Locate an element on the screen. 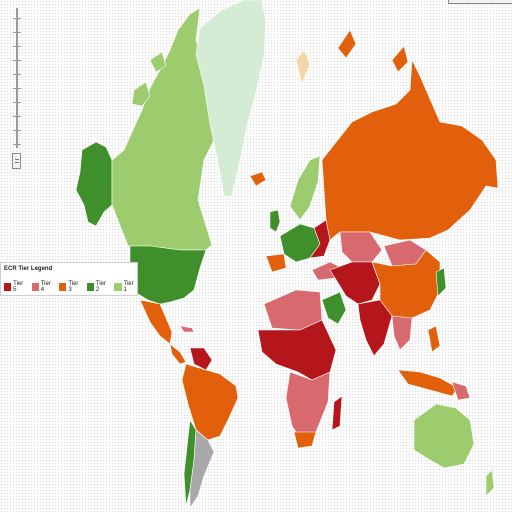  region-scandinavia is located at coordinates (305, 188).